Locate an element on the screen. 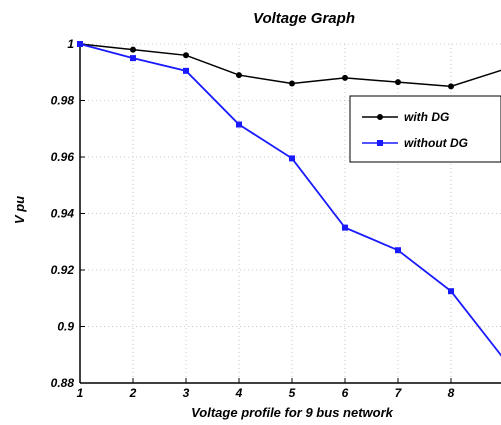 This screenshot has width=501, height=425. x-tick-label: 7 is located at coordinates (399, 393).